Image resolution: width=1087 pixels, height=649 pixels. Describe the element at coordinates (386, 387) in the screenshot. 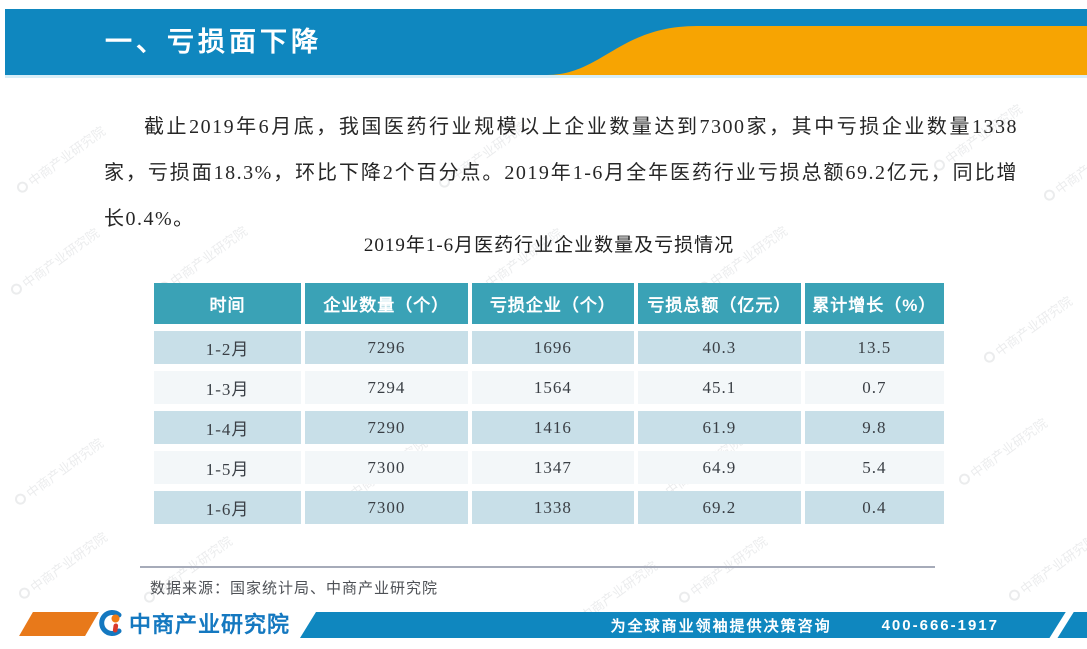

I see `cell-enterprise-count: 7294` at that location.